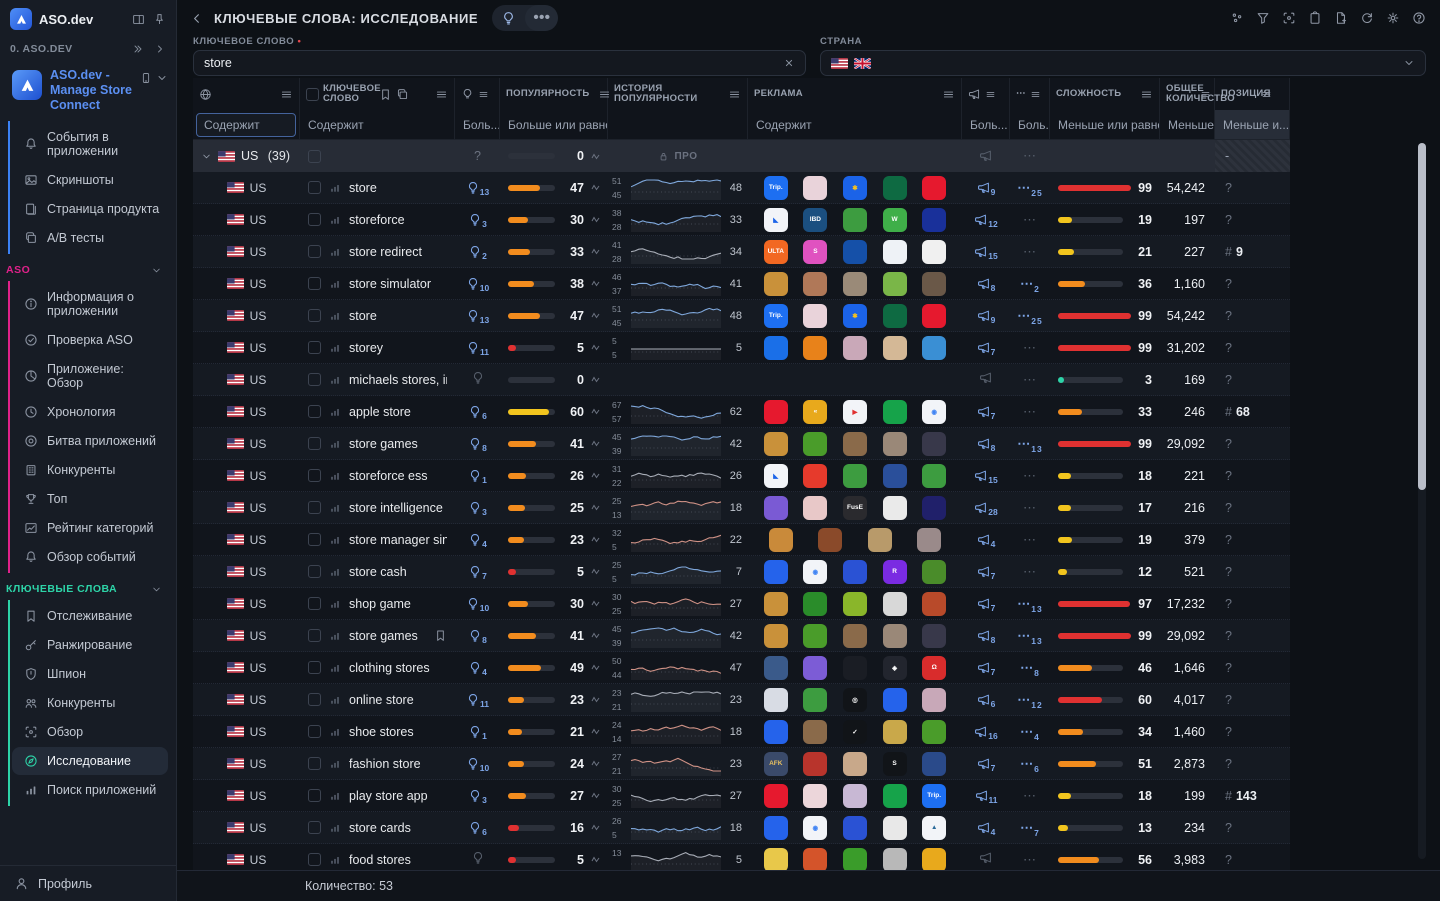 The width and height of the screenshot is (1440, 901). Describe the element at coordinates (401, 251) in the screenshot. I see `keyword-link: redirect` at that location.